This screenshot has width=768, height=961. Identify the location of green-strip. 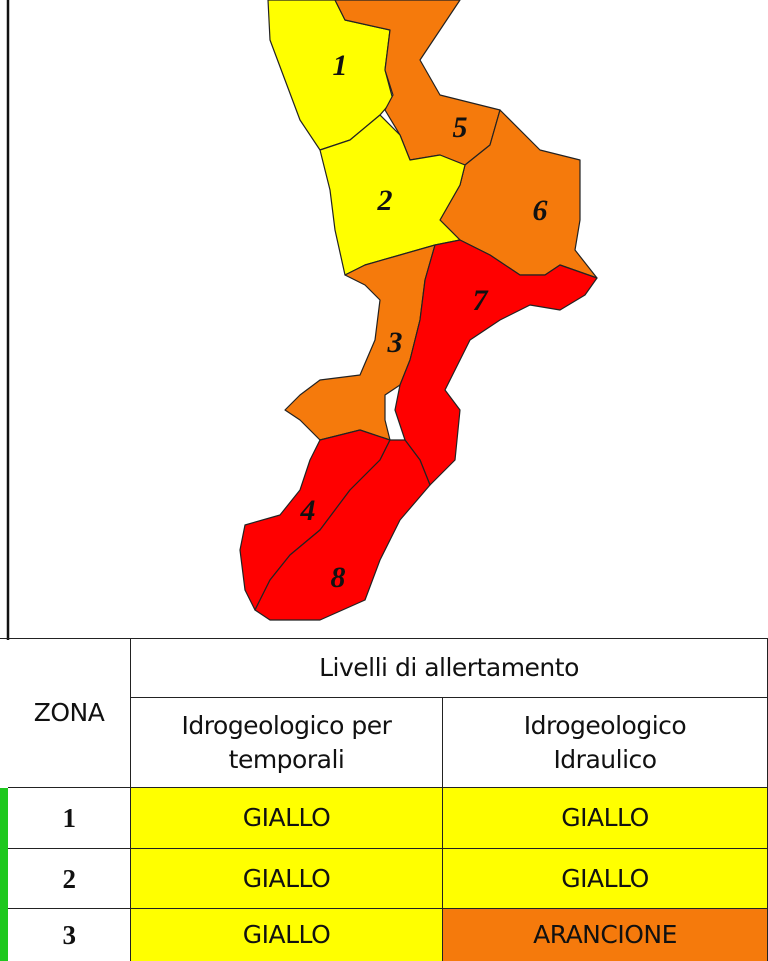
(4, 874).